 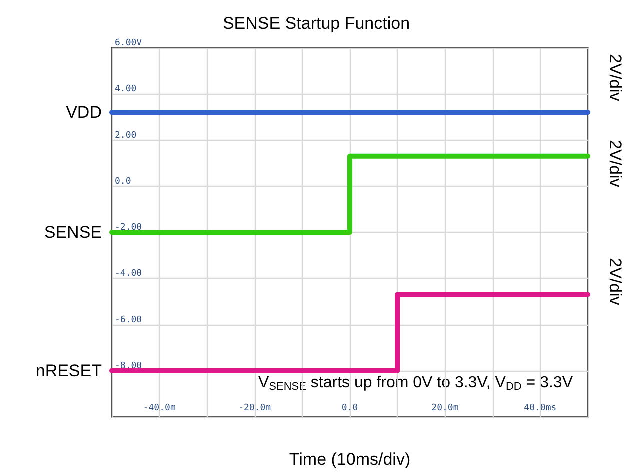 I want to click on series-label: nRESET, so click(x=69, y=370).